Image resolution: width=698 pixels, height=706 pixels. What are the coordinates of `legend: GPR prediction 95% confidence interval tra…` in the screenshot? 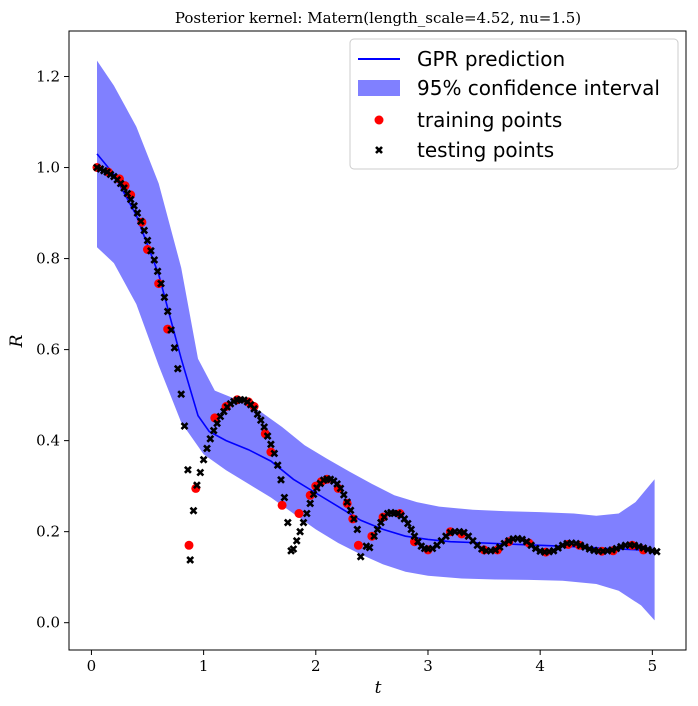 It's located at (514, 104).